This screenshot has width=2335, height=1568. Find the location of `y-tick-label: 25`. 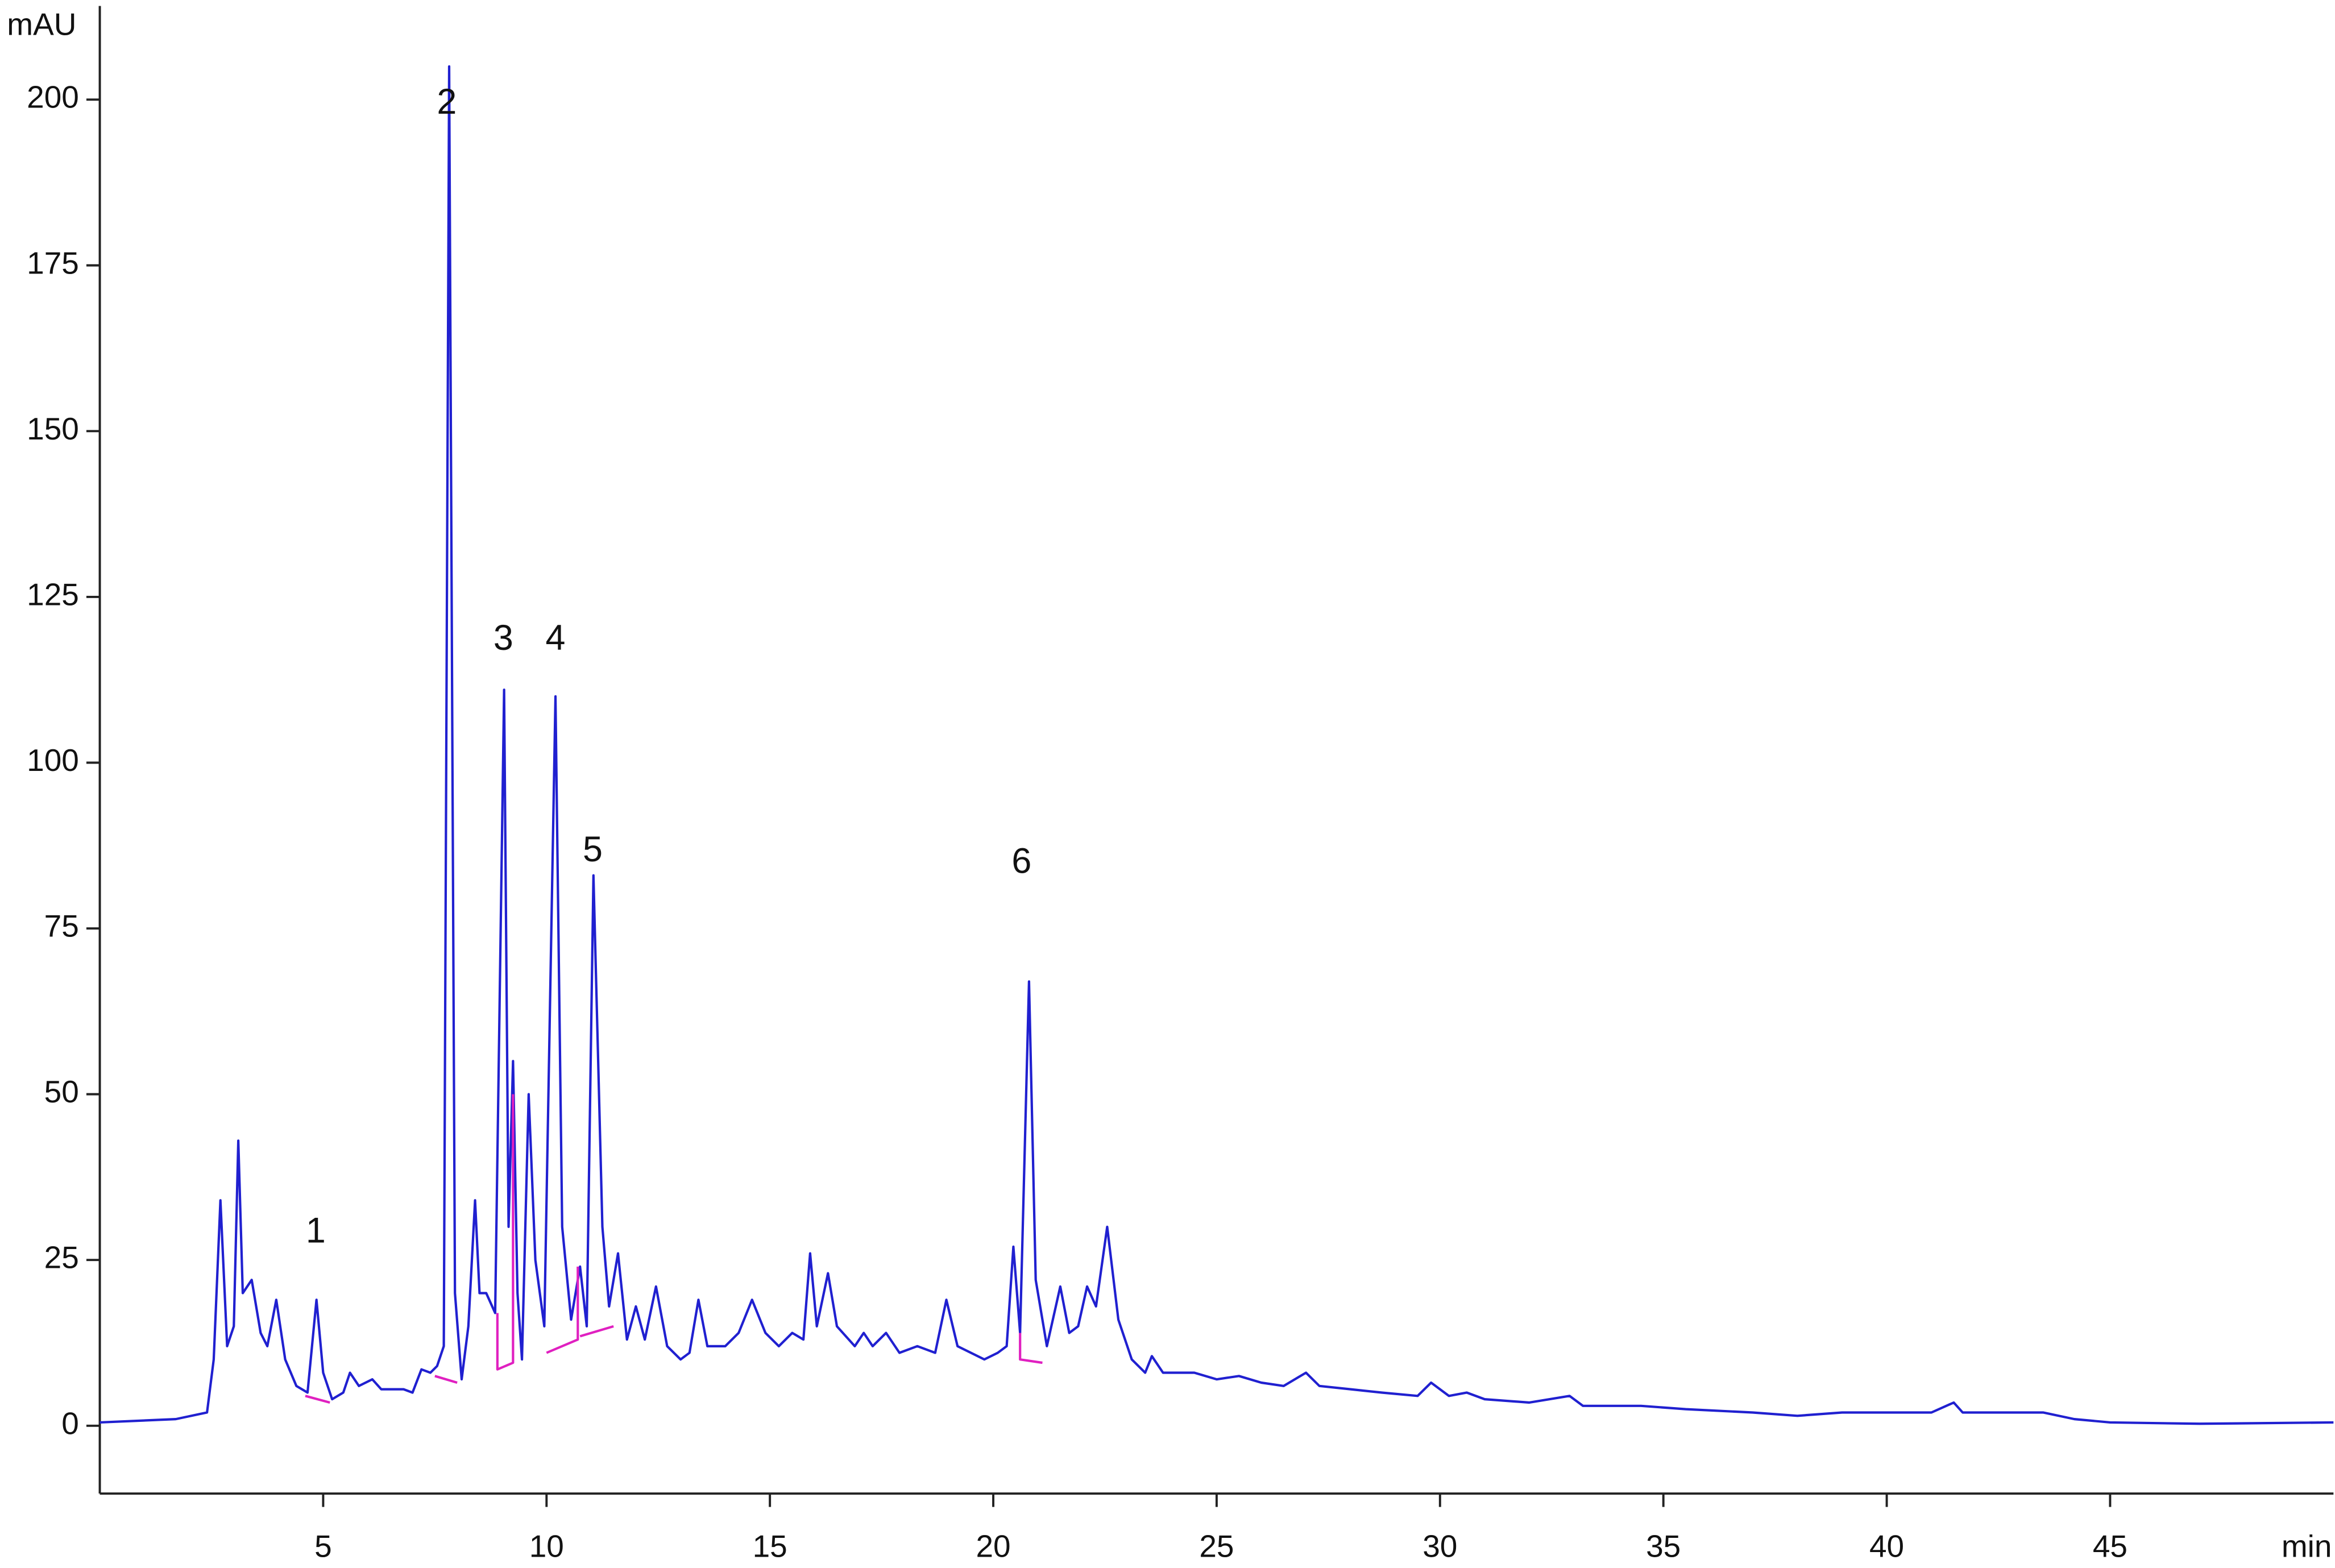

y-tick-label: 25 is located at coordinates (61, 1257).